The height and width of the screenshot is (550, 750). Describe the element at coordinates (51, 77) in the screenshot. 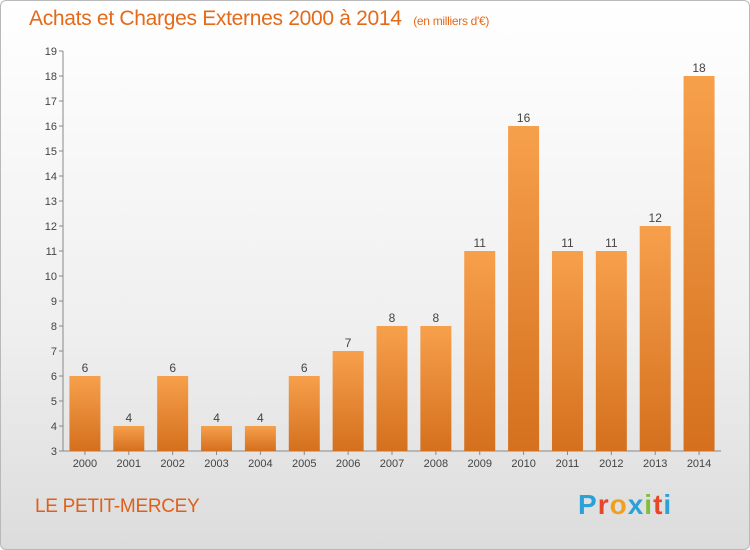

I see `y-tick-label: 18` at that location.